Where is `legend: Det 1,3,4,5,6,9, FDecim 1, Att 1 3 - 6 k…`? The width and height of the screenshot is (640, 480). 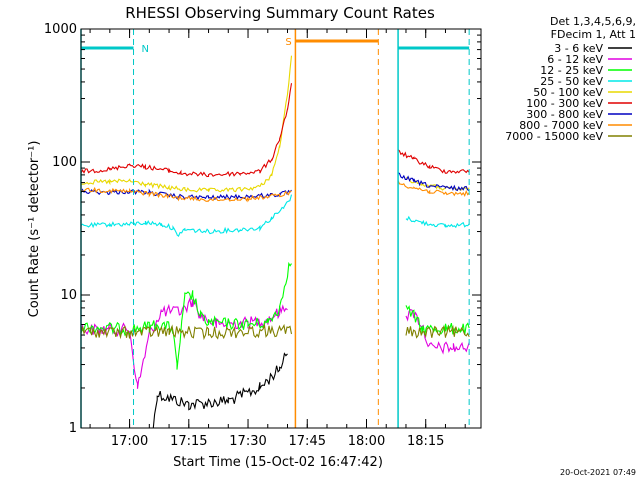
legend: Det 1,3,4,5,6,9, FDecim 1, Att 1 3 - 6 k… is located at coordinates (570, 79).